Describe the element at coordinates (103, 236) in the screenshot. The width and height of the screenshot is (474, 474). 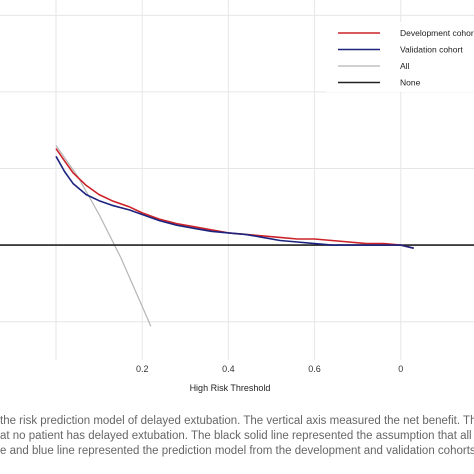
I see `series-line-all` at that location.